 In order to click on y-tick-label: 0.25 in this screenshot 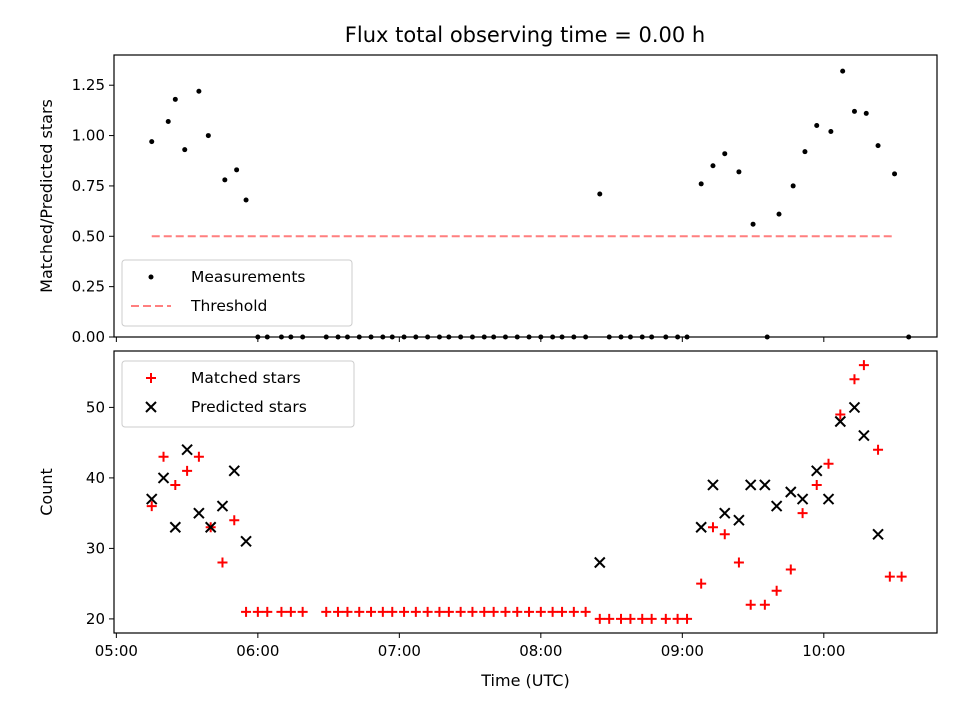, I will do `click(88, 287)`.